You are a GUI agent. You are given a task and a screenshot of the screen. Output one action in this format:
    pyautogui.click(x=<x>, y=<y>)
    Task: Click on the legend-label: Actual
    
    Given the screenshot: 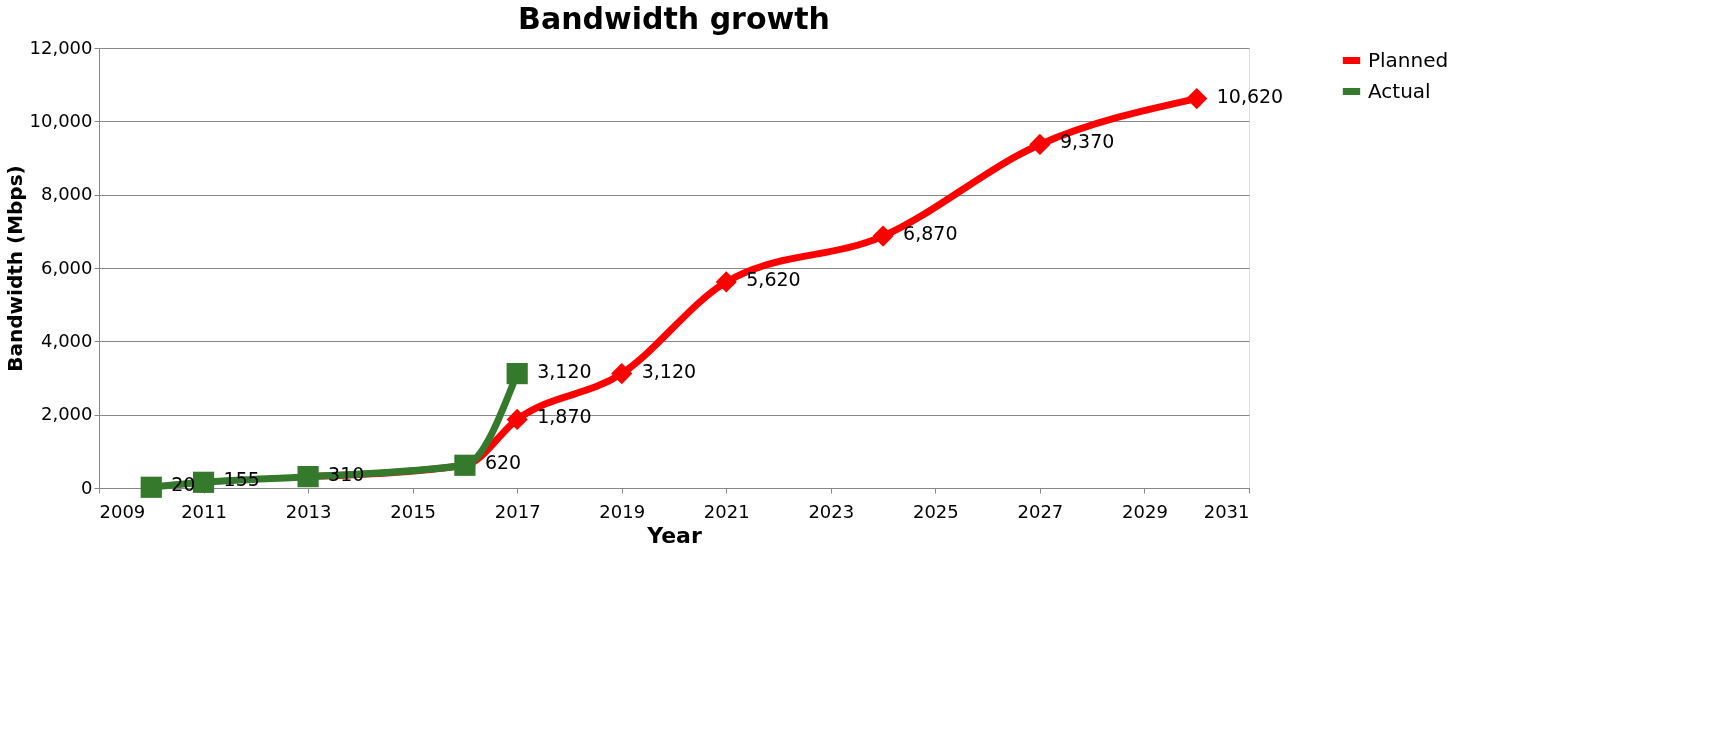 What is the action you would take?
    pyautogui.click(x=1399, y=90)
    